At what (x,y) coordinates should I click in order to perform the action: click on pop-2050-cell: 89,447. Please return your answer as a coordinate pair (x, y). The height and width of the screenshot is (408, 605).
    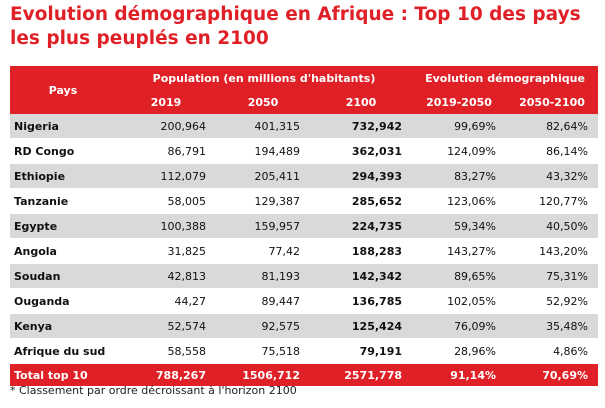
    Looking at the image, I should click on (263, 301).